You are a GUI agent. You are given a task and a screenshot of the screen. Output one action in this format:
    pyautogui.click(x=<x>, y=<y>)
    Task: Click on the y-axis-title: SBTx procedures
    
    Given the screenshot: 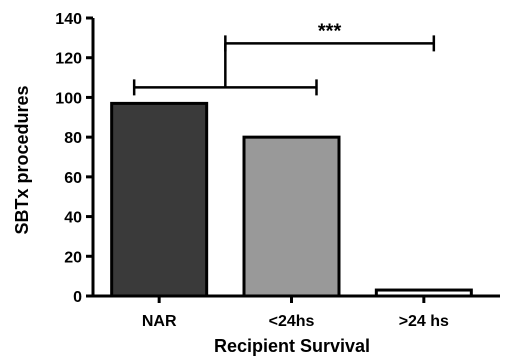 What is the action you would take?
    pyautogui.click(x=22, y=159)
    